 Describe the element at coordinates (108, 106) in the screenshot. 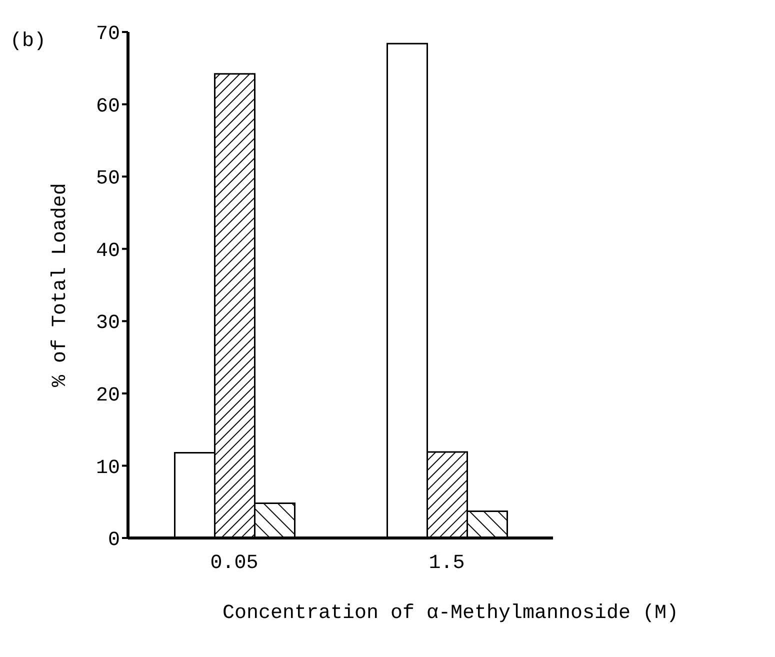

I see `y-tick-label: 60` at that location.